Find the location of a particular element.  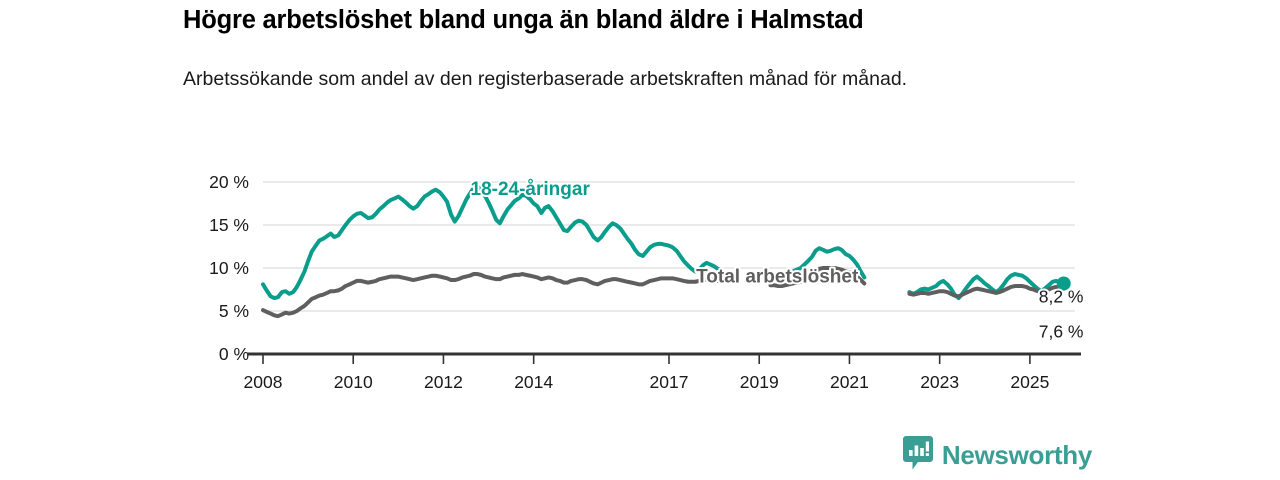

x-axis is located at coordinates (664, 358).